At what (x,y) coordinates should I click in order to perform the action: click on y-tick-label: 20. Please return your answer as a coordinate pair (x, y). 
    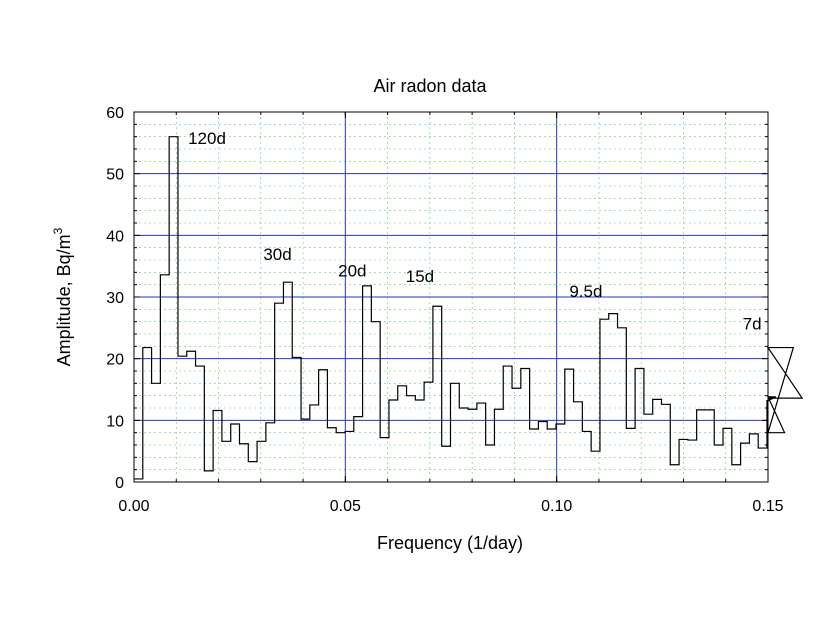
    Looking at the image, I should click on (115, 360).